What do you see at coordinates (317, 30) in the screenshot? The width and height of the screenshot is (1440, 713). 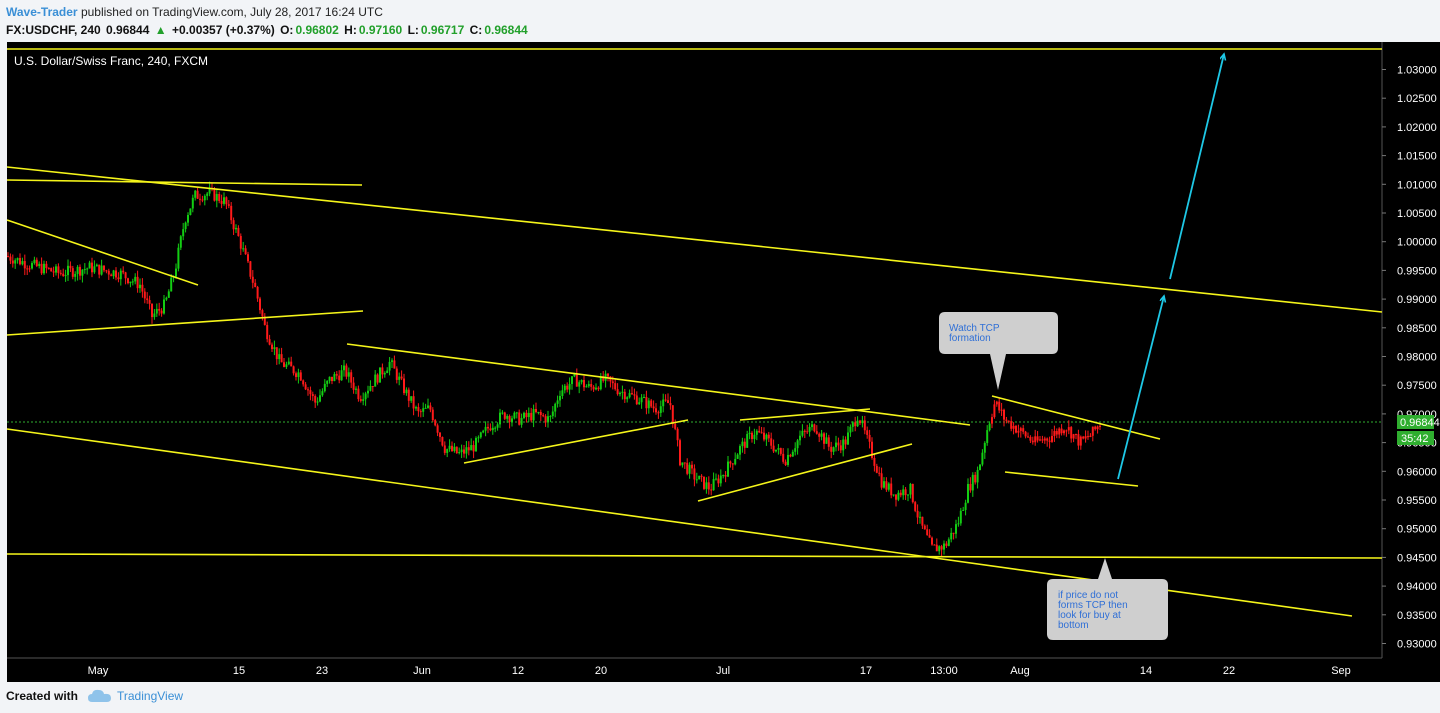 I see `open-value: 0.96802` at bounding box center [317, 30].